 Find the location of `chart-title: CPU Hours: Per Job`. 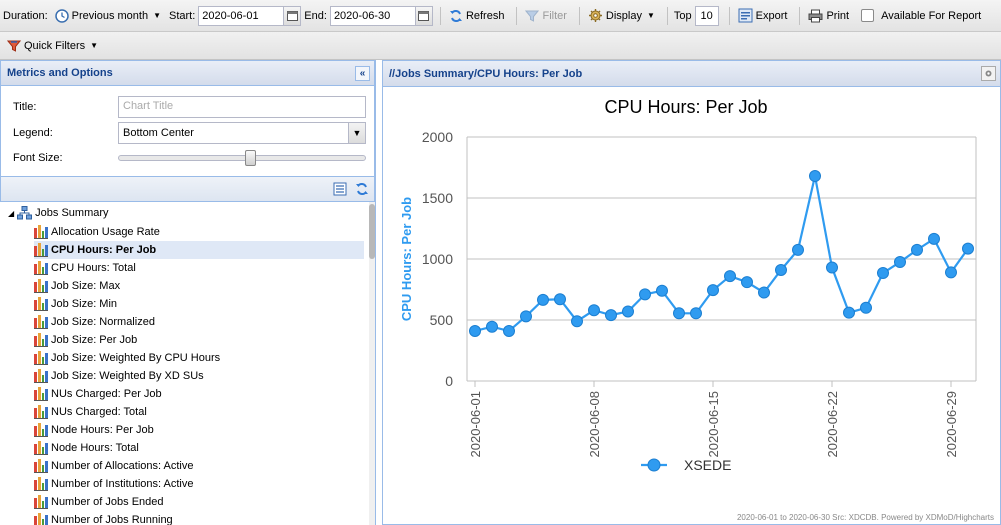

chart-title: CPU Hours: Per Job is located at coordinates (685, 107).